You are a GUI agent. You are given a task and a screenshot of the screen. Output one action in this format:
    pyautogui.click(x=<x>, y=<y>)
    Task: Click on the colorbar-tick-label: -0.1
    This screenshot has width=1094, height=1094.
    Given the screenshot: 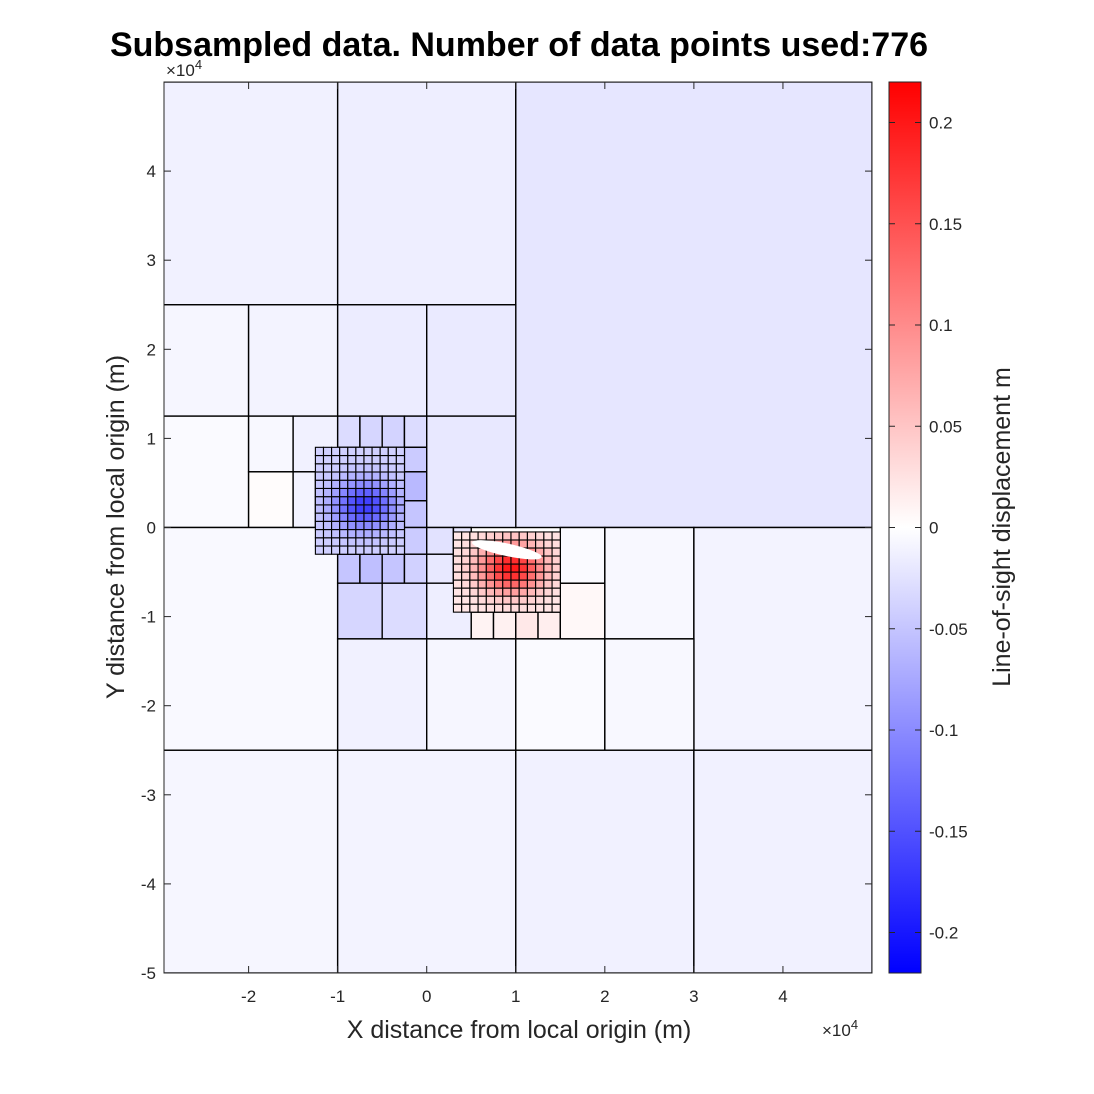 What is the action you would take?
    pyautogui.click(x=943, y=730)
    